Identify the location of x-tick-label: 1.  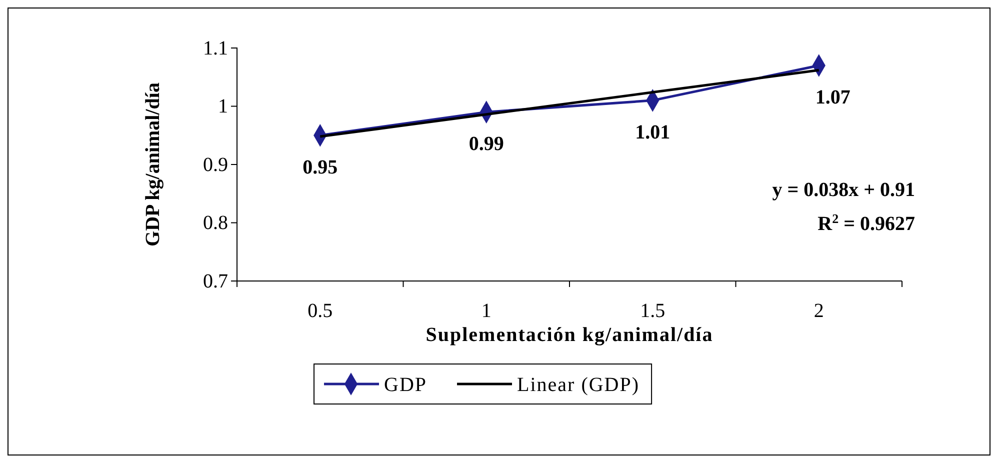
(486, 311).